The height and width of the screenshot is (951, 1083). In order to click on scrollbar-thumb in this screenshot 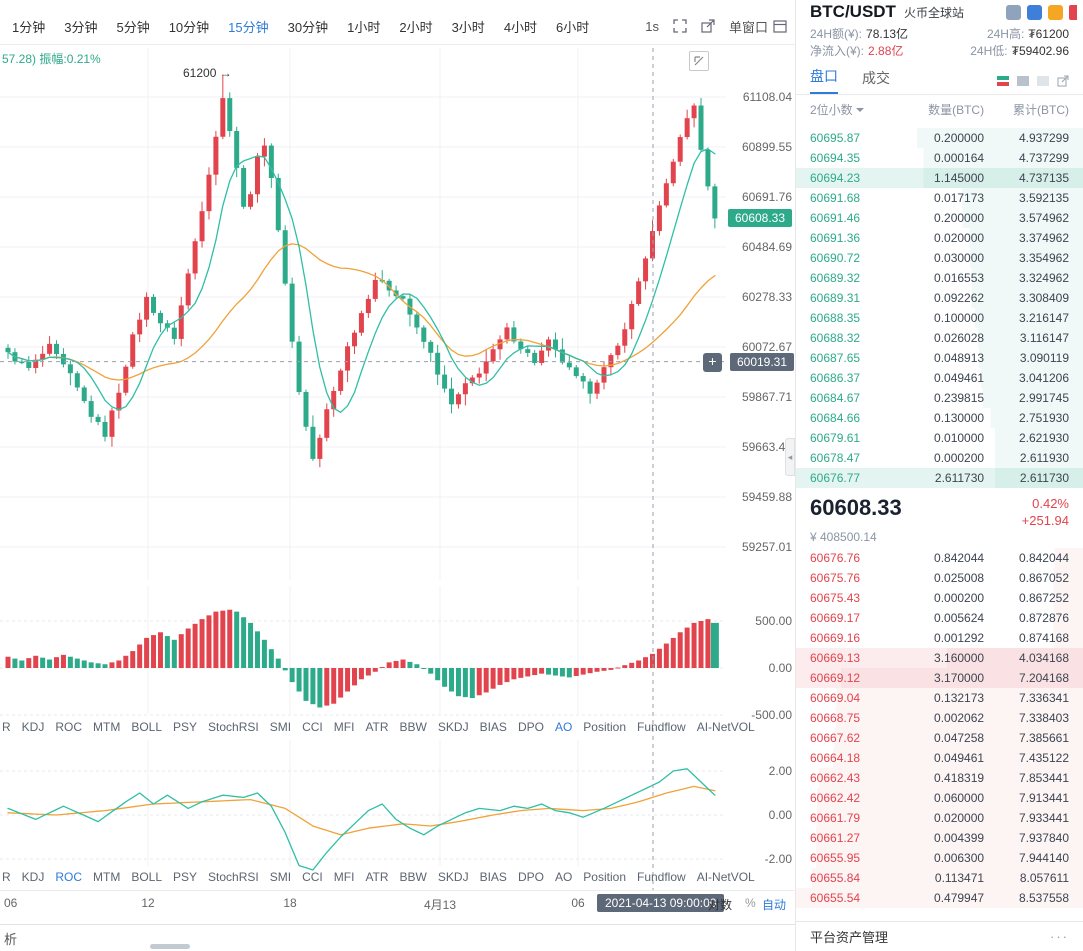, I will do `click(170, 946)`.